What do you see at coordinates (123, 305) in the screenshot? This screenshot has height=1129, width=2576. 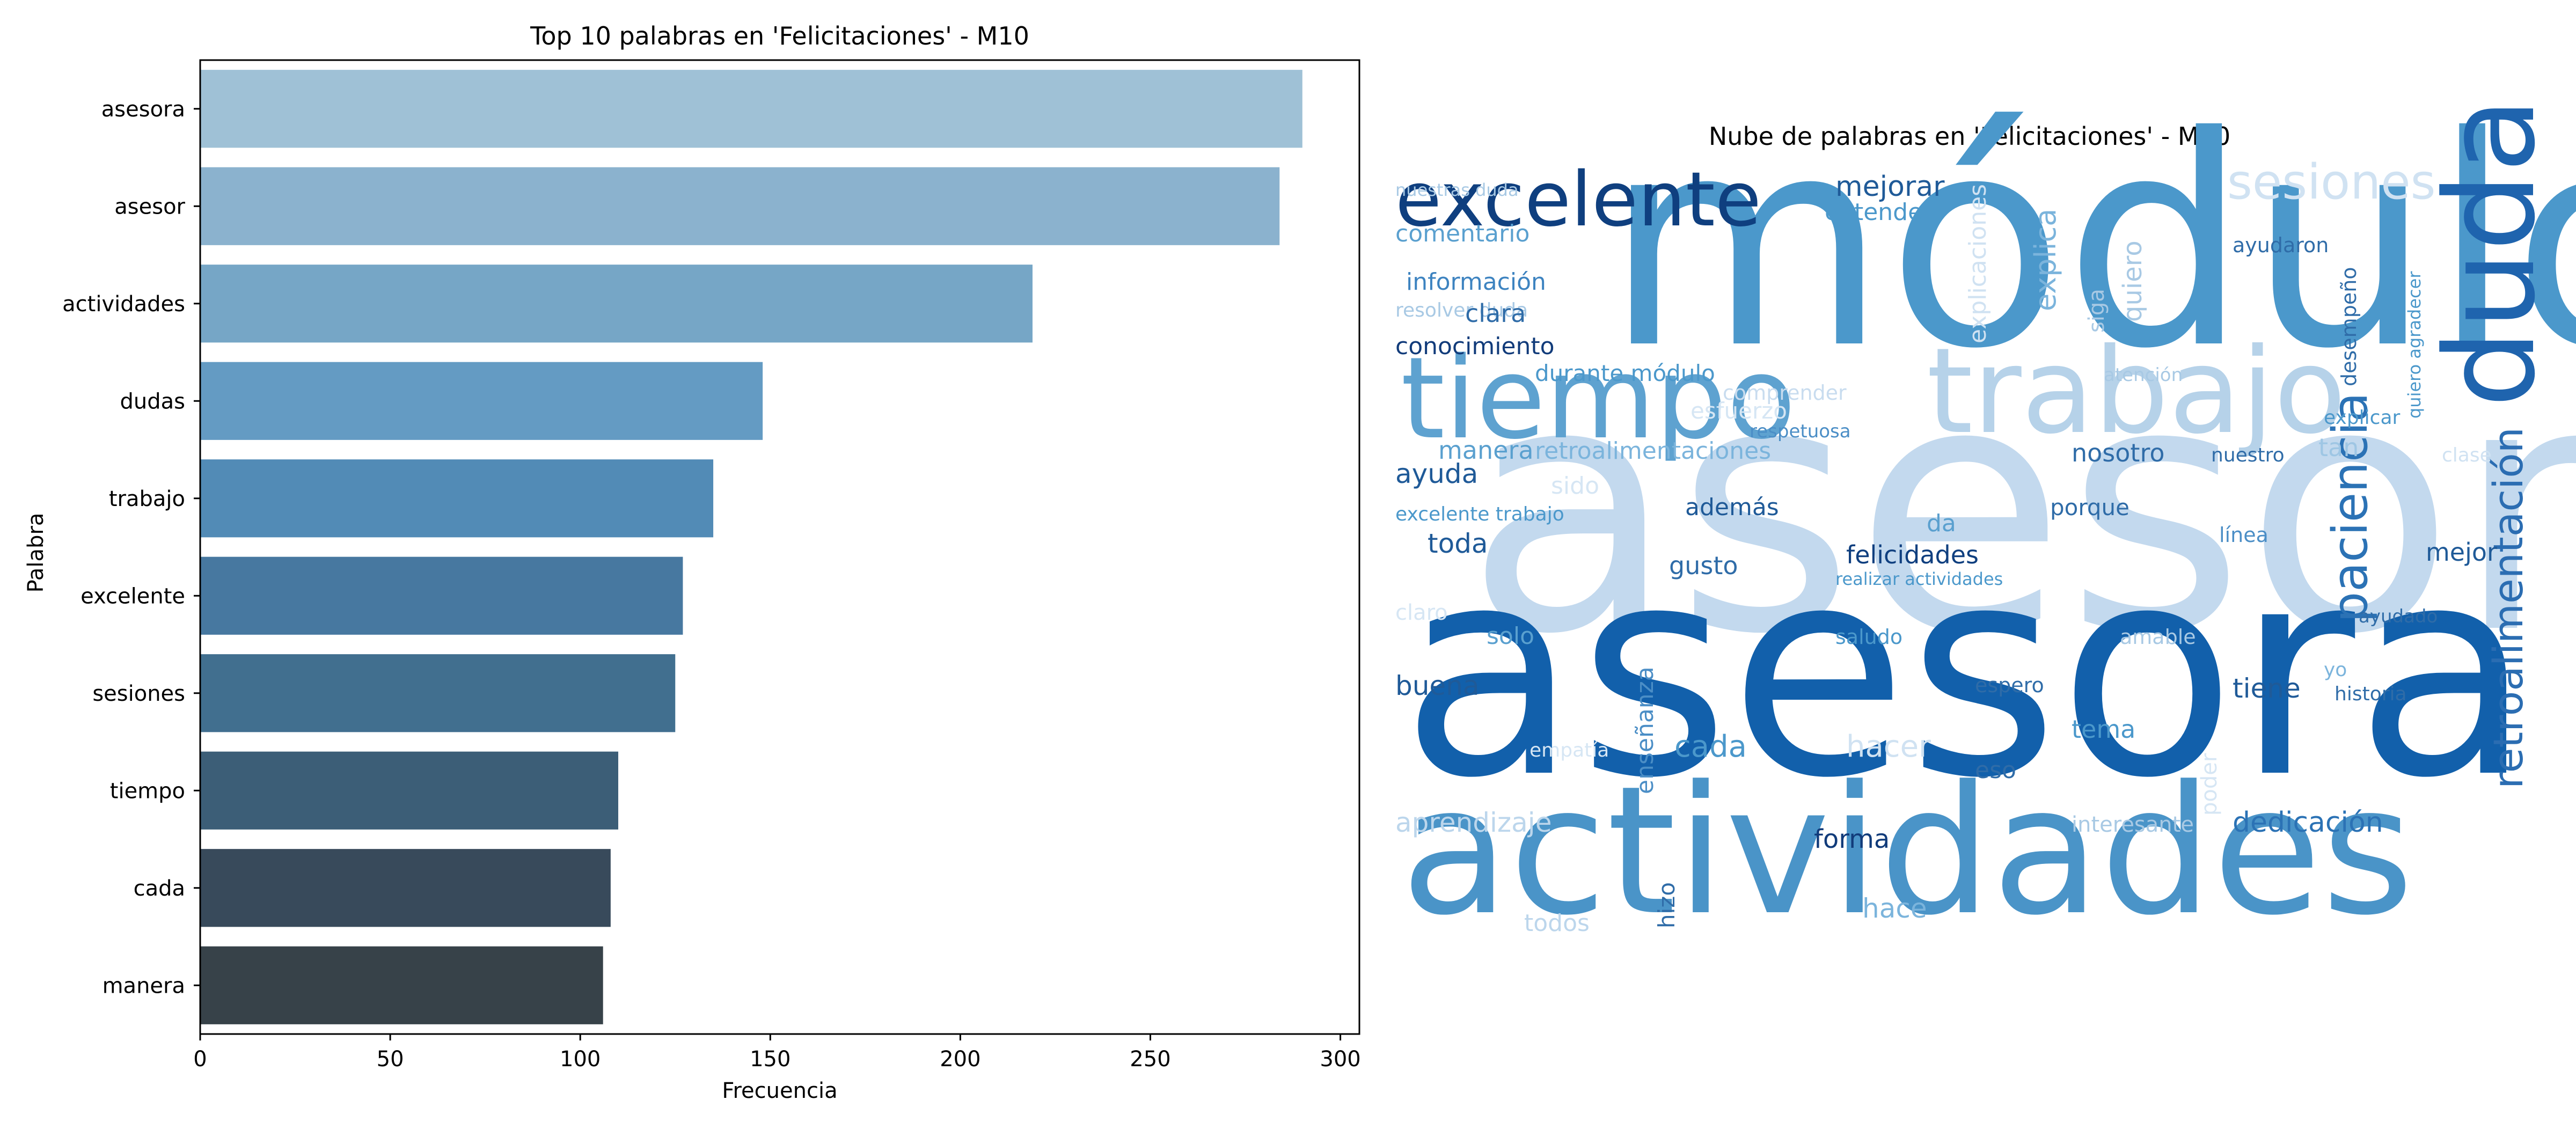 I see `y-tick-label: actividades` at bounding box center [123, 305].